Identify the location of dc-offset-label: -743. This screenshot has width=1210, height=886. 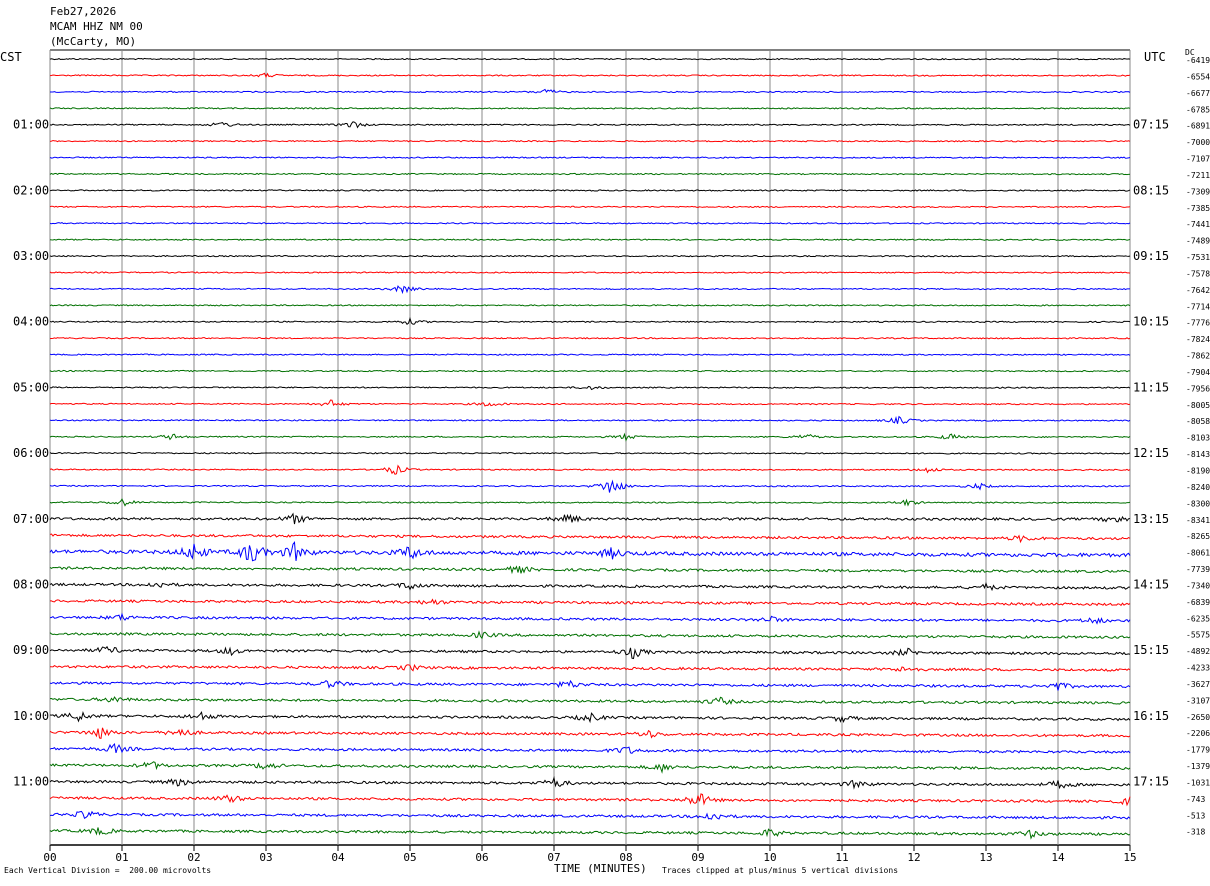
(1195, 799).